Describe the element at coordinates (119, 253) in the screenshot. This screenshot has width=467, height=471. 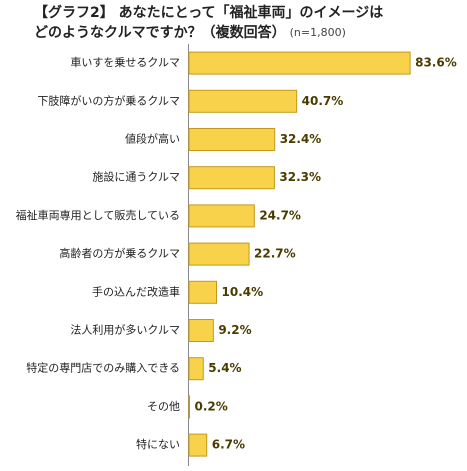
I see `category-label: 高齢者の方が乗るクルマ` at that location.